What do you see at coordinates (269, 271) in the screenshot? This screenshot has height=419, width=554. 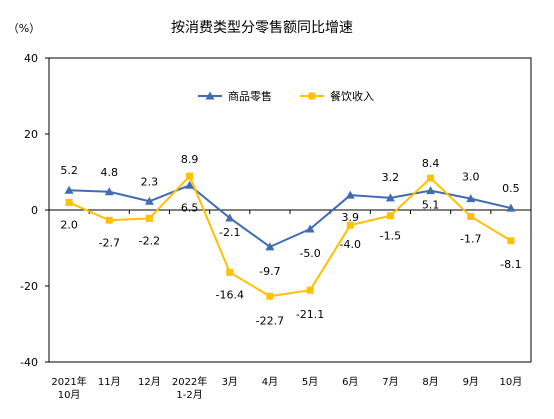 I see `series-1-data-label: -9.7` at bounding box center [269, 271].